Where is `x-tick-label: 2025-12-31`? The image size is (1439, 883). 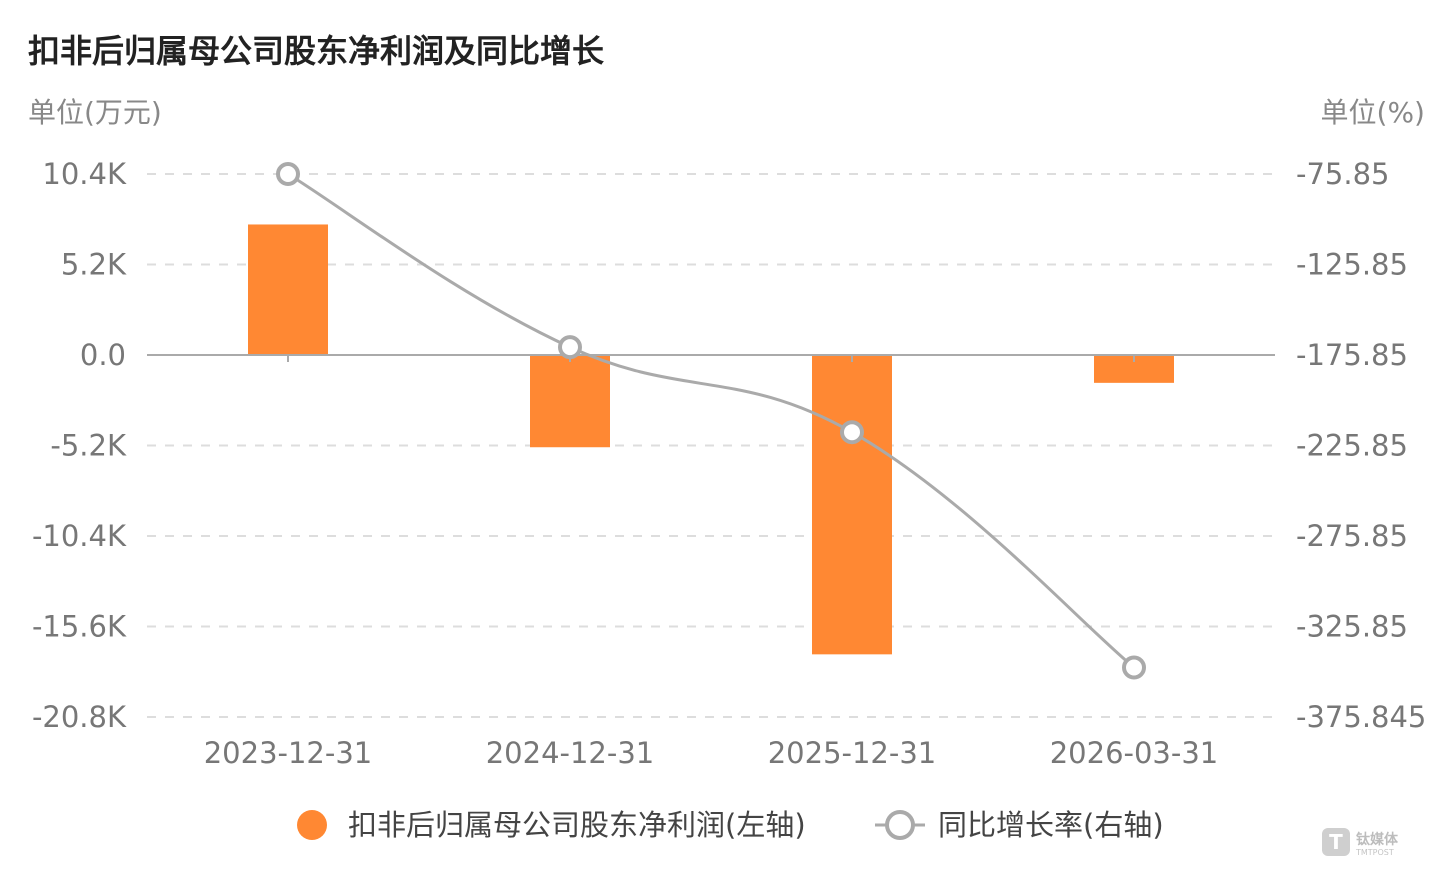
x-tick-label: 2025-12-31 is located at coordinates (852, 753).